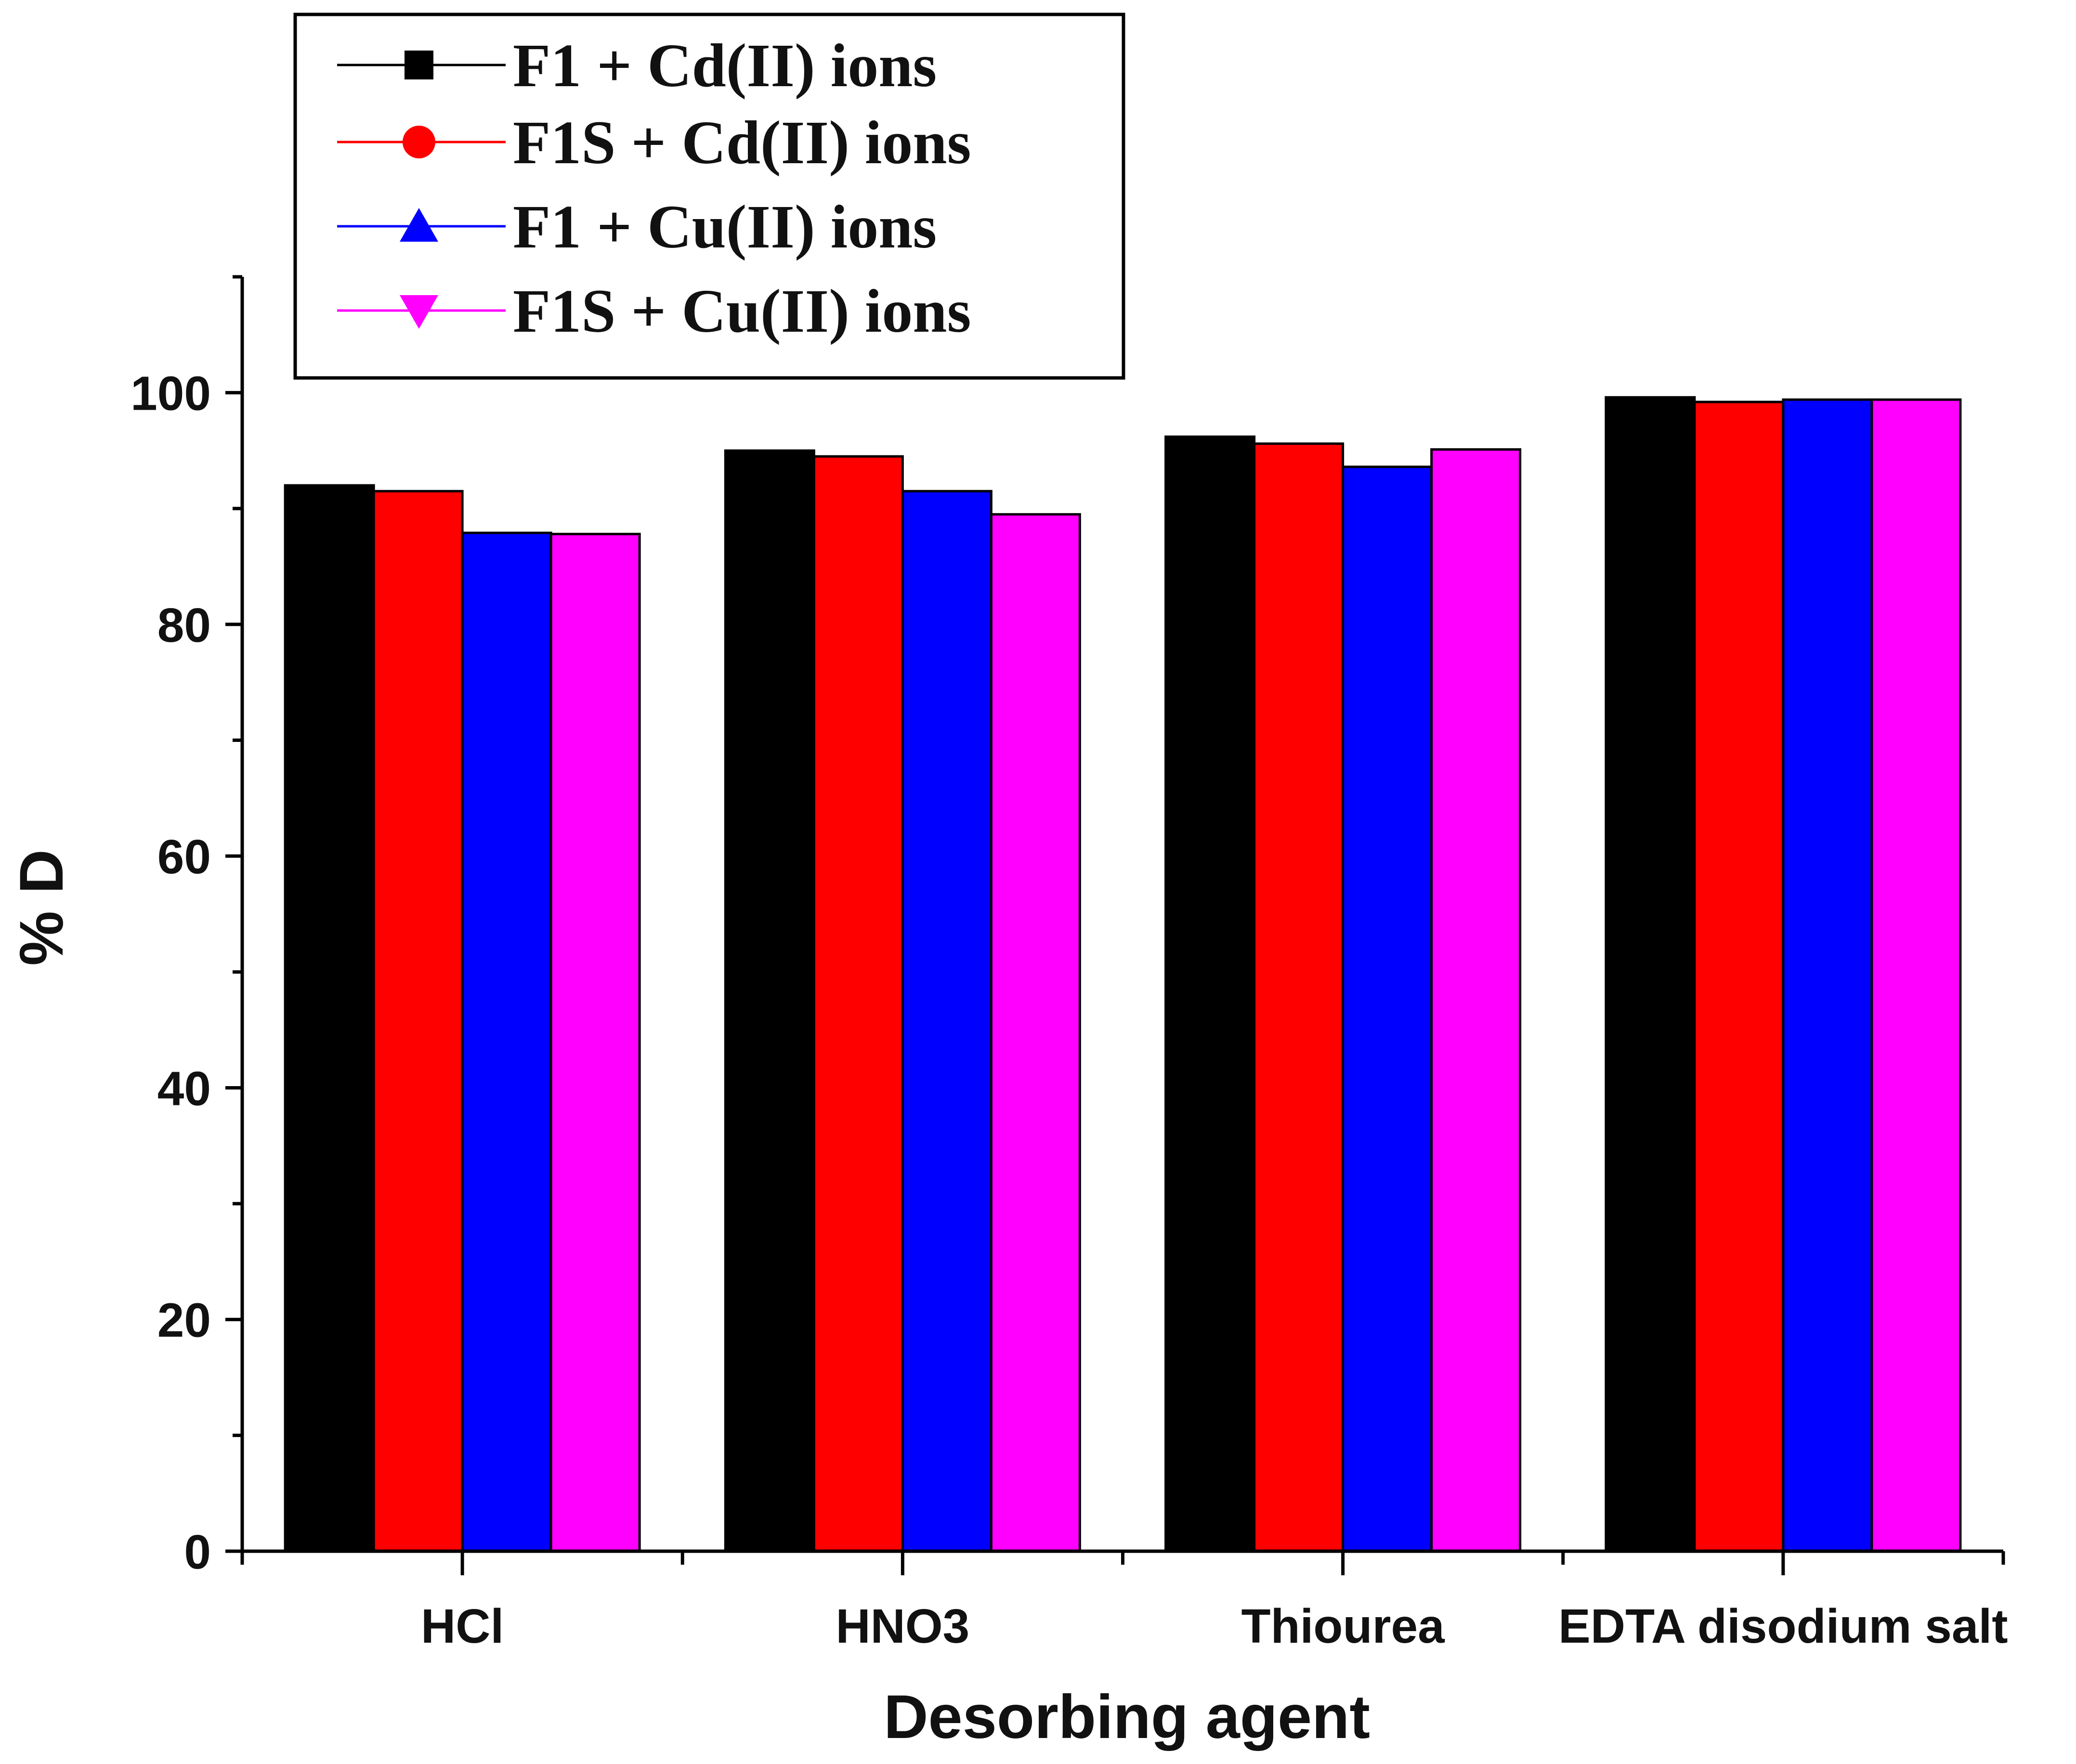 Image resolution: width=2076 pixels, height=1764 pixels. Describe the element at coordinates (1124, 1602) in the screenshot. I see `x-ticks-group: HCl HNO3 Thiourea EDTA disodium salt` at that location.